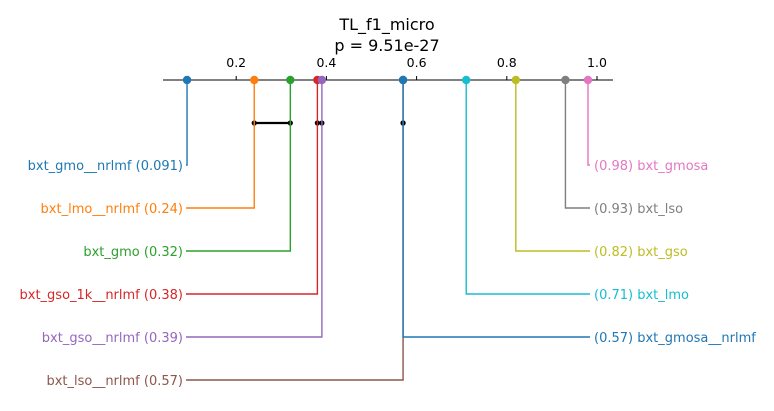 Image resolution: width=774 pixels, height=411 pixels. I want to click on method-name: bxt_gmosa, so click(672, 166).